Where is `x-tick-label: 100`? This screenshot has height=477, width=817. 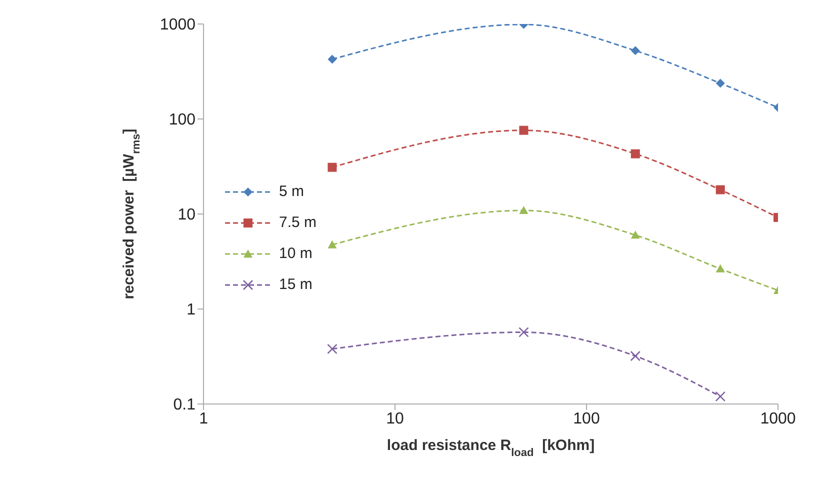 x-tick-label: 100 is located at coordinates (586, 419).